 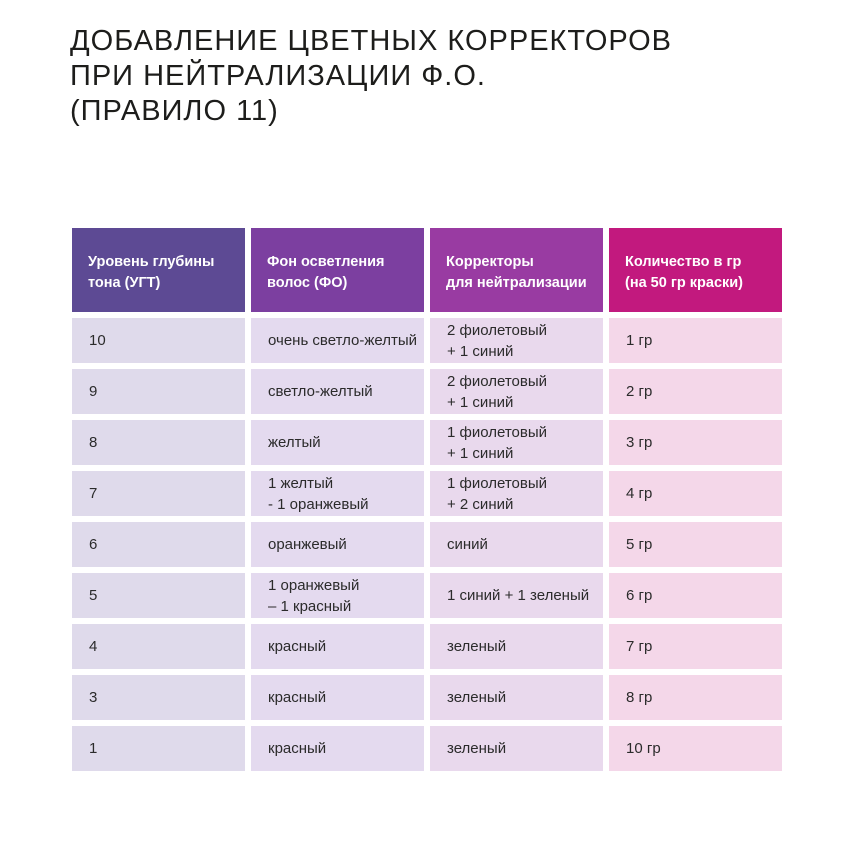 I want to click on table-header-correctors: Корректоры для нейтрализации, so click(x=516, y=270).